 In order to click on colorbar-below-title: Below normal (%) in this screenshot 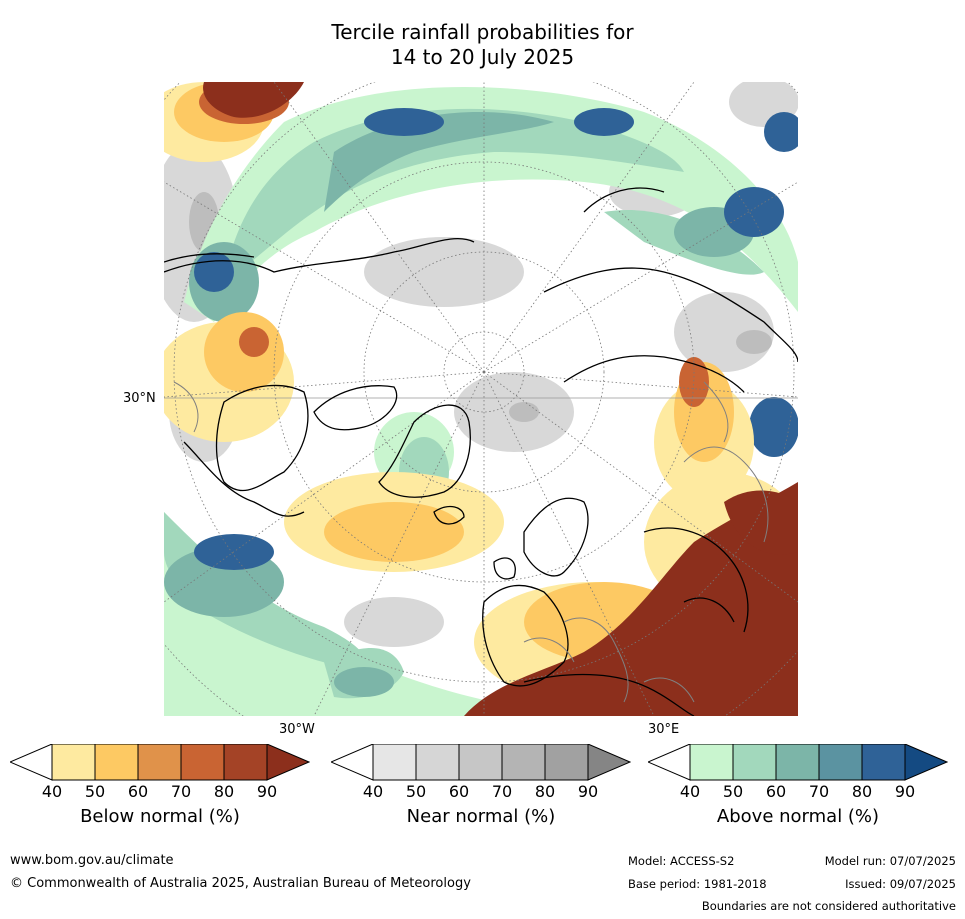, I will do `click(160, 816)`.